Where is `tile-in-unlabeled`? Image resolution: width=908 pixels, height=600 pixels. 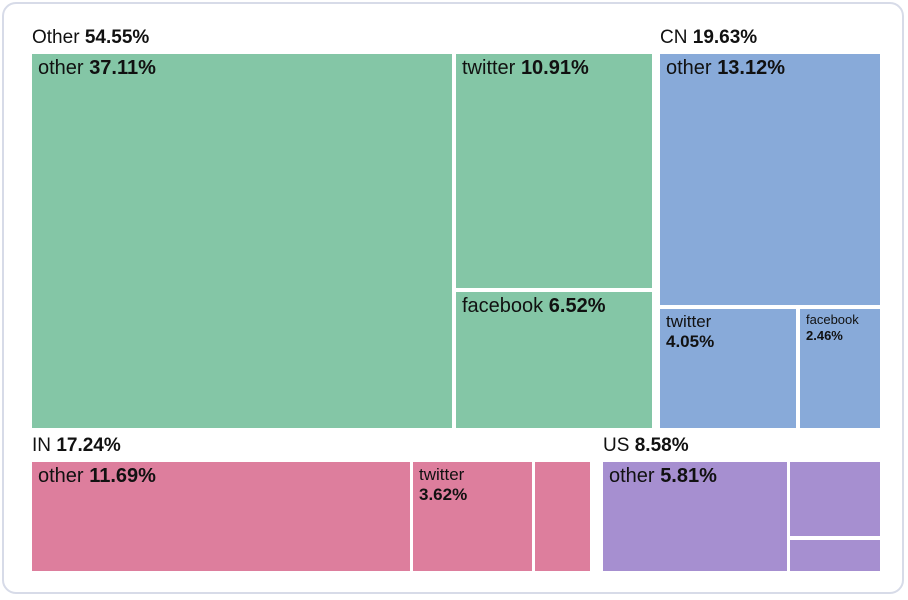 tile-in-unlabeled is located at coordinates (562, 516).